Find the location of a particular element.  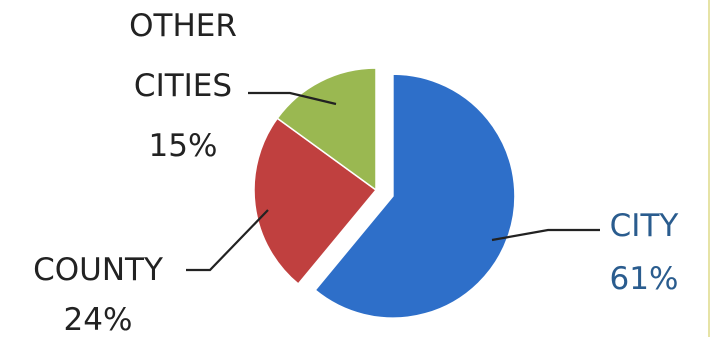

slice-percent-city: 61% is located at coordinates (644, 279).